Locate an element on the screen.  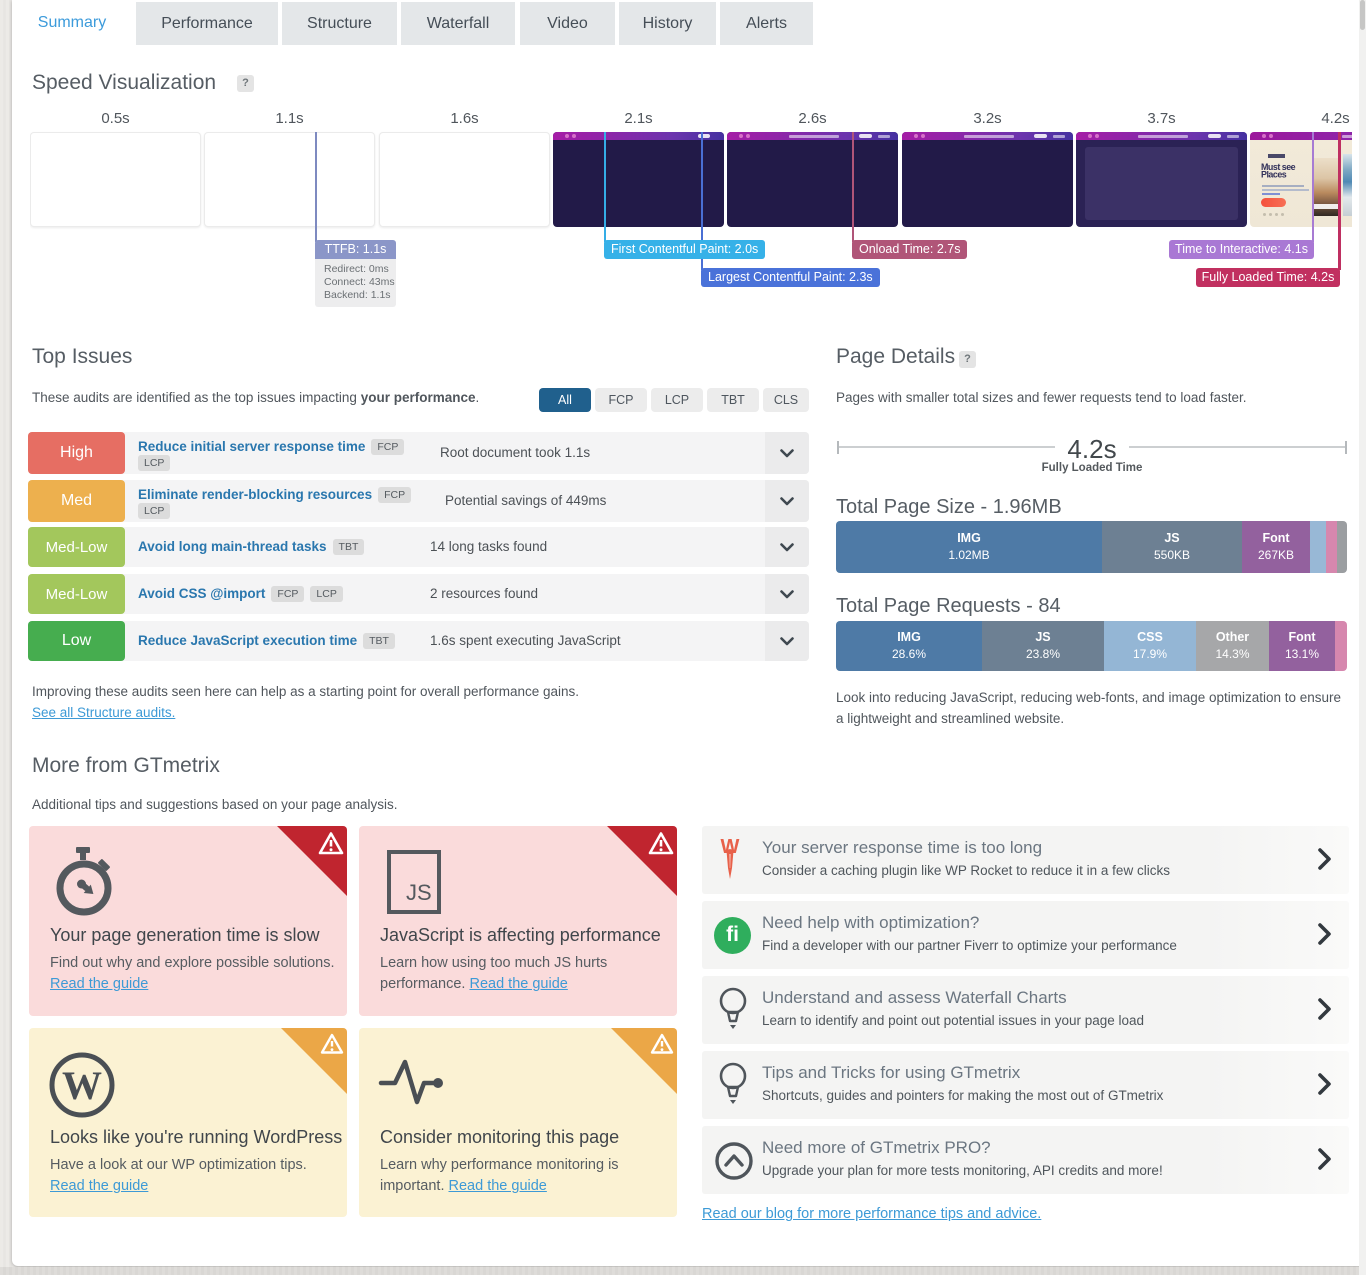
svg-text: JS is located at coordinates (419, 892).